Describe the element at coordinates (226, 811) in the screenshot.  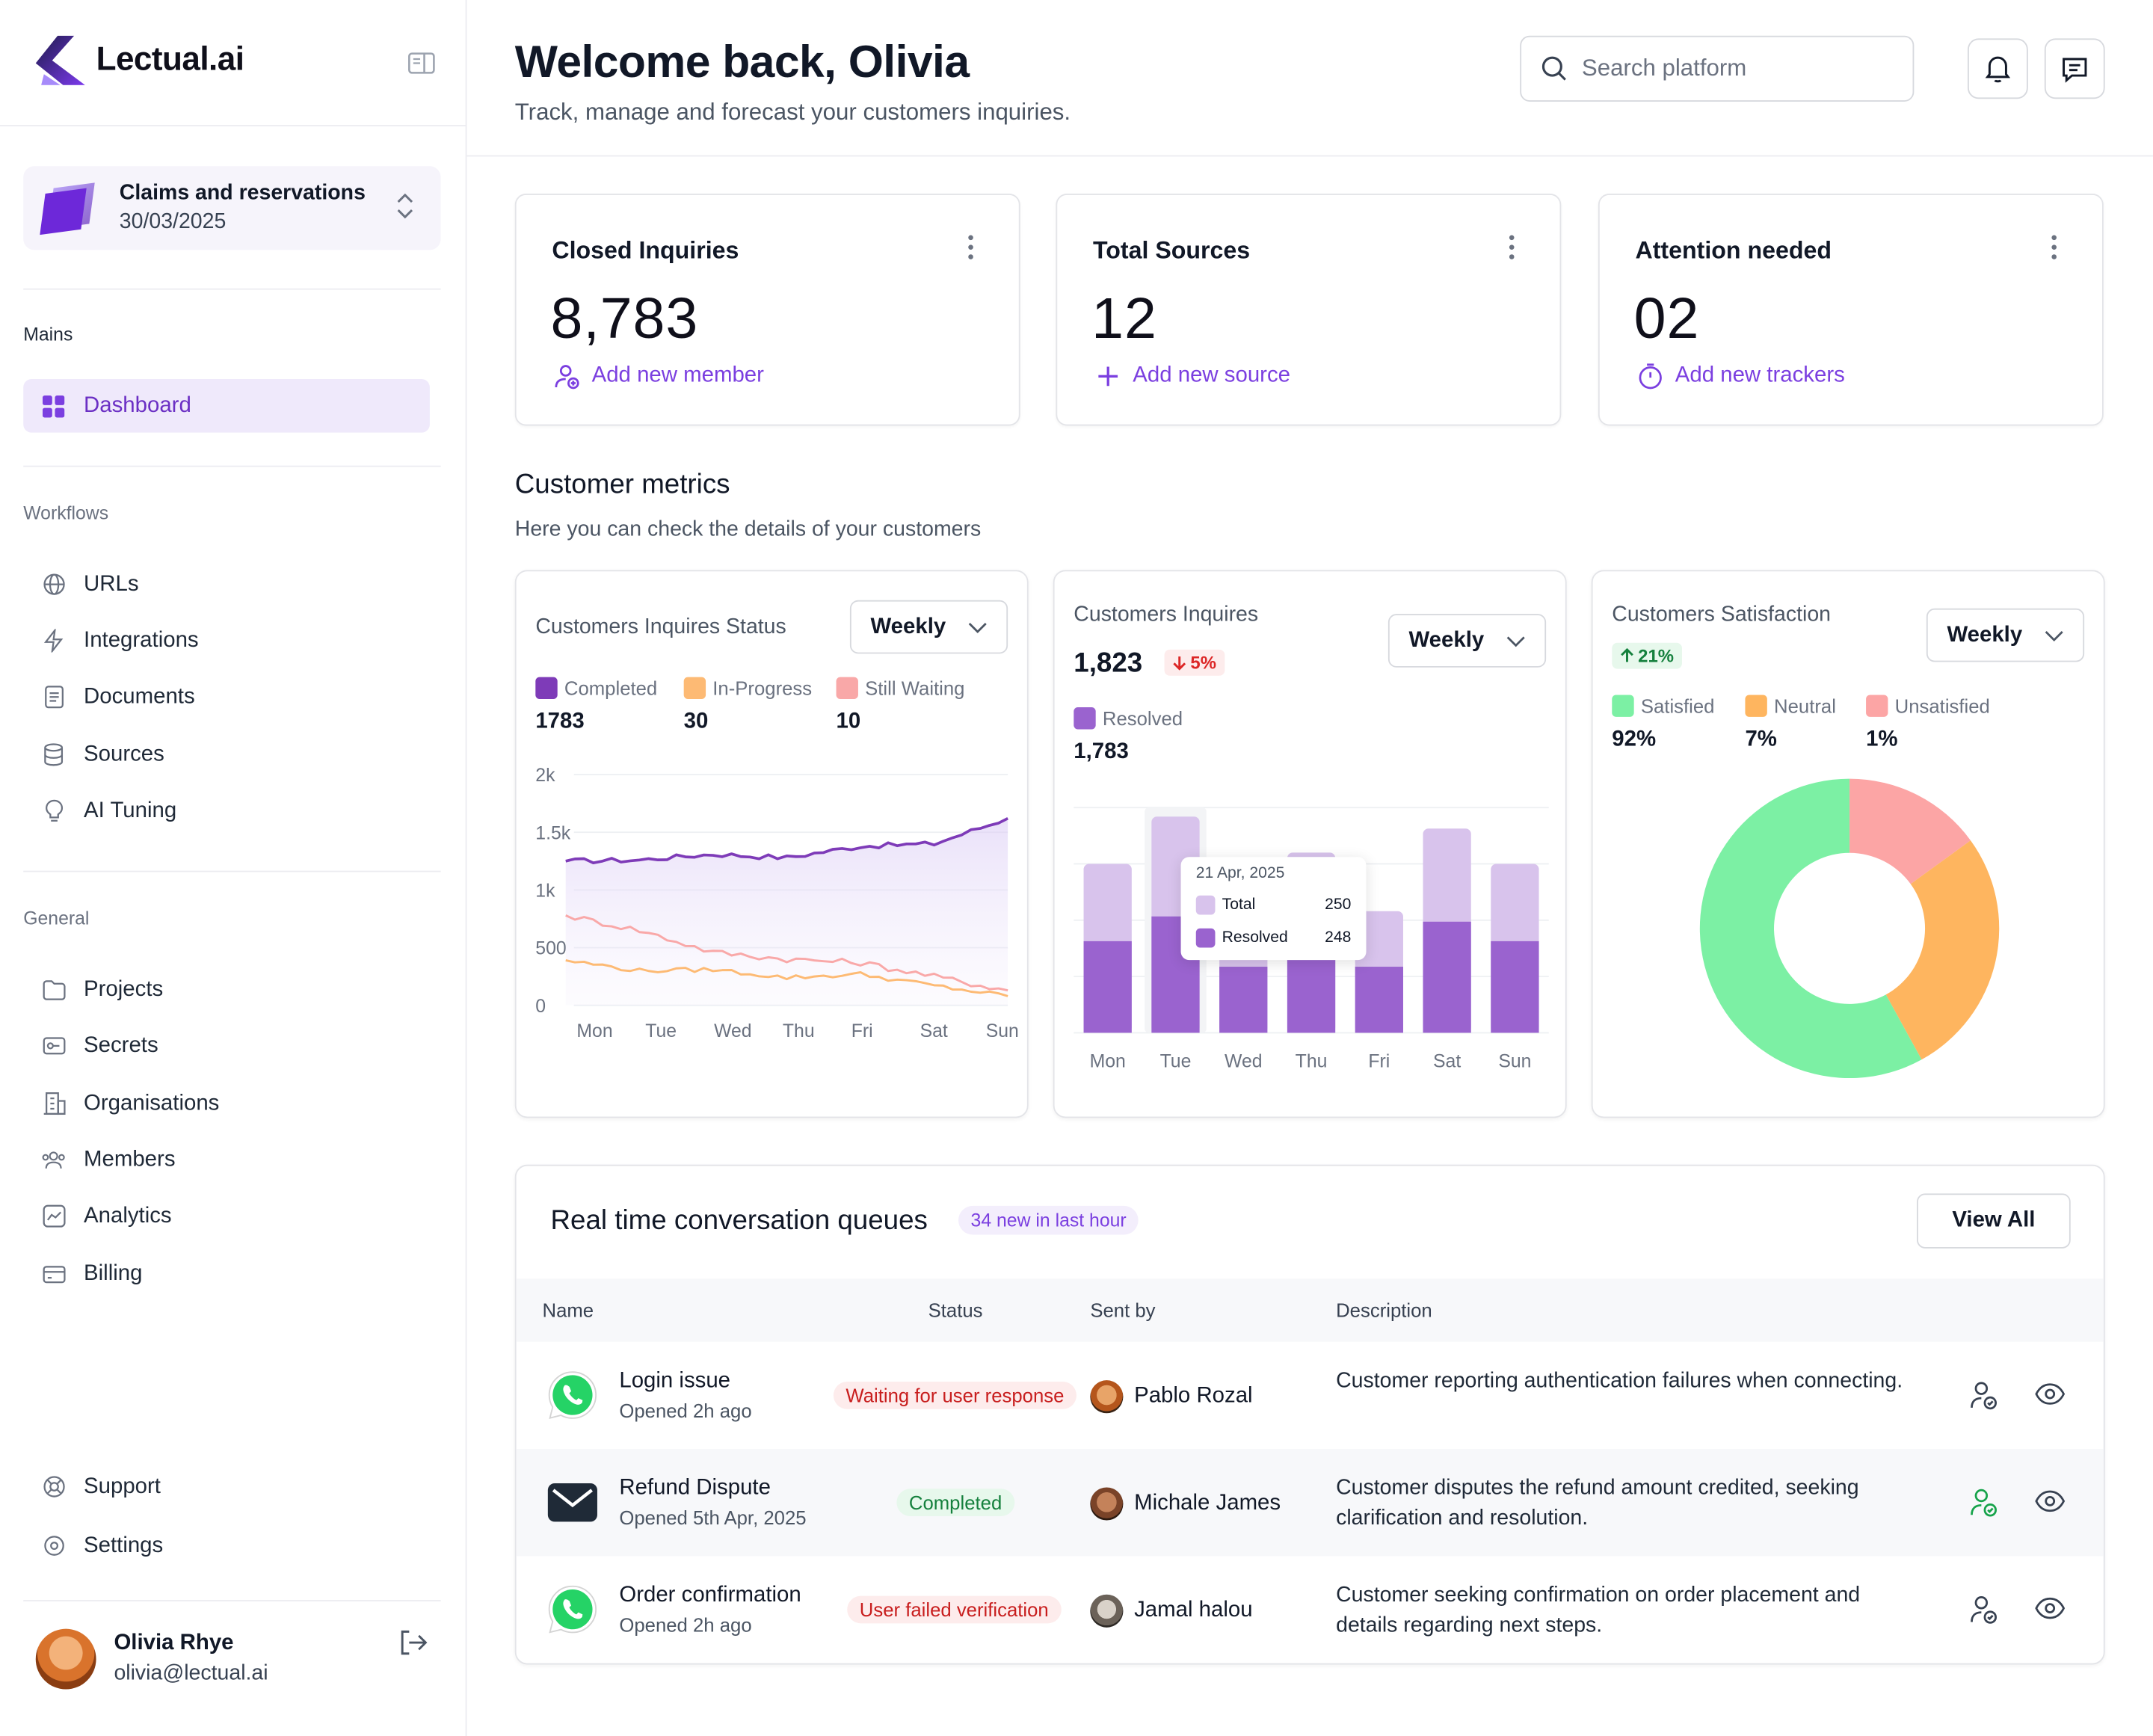
I see `sidebar-item-ai-tuning: AI Tuning` at that location.